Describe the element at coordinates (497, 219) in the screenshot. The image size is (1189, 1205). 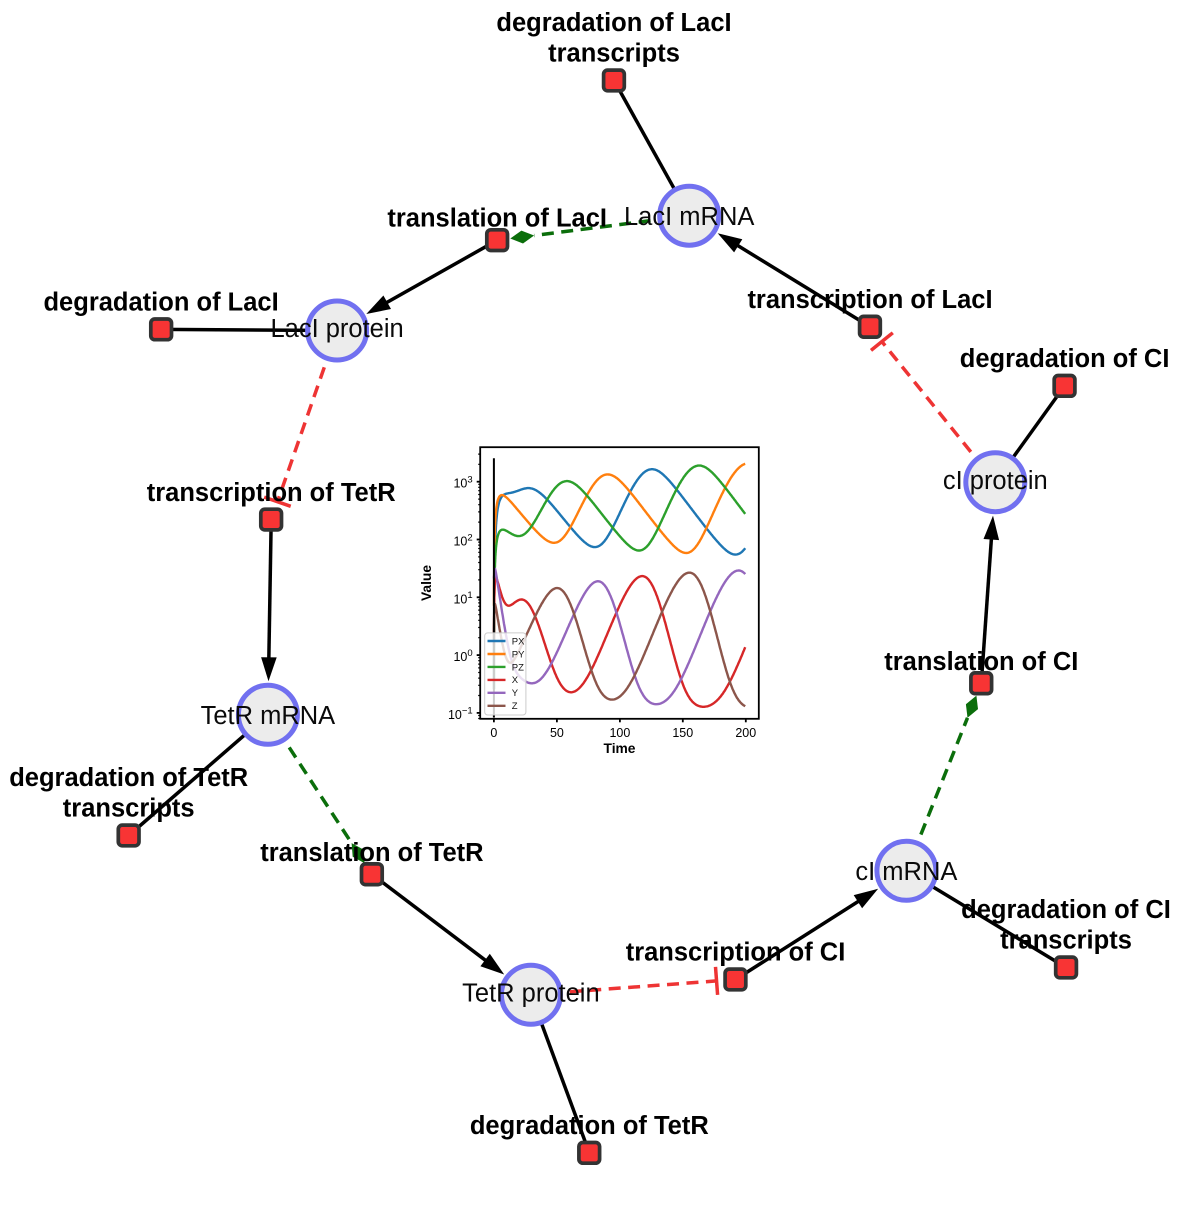
I see `svg-text: translation of LacI` at that location.